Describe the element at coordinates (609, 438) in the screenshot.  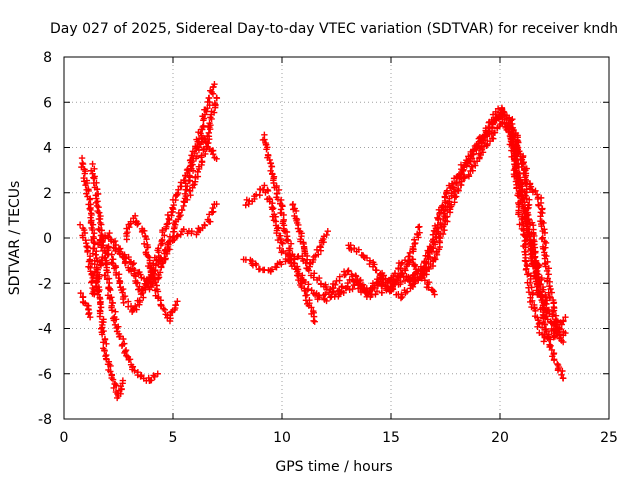
I see `x-tick-label: 25` at that location.